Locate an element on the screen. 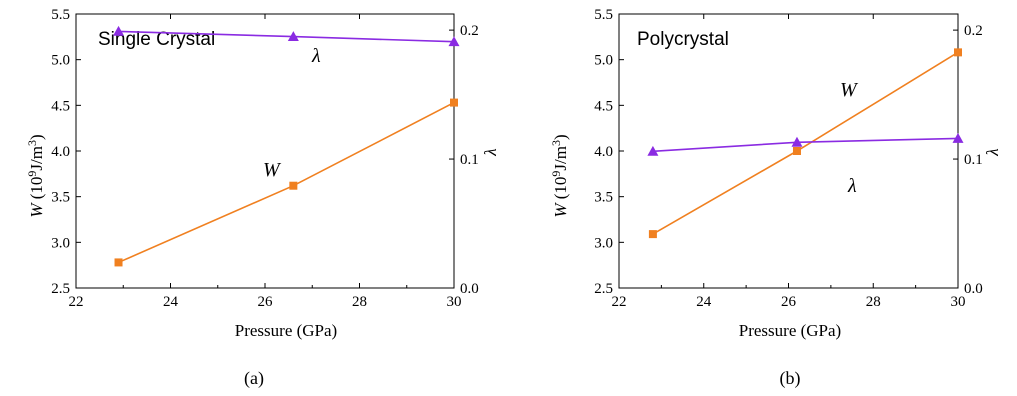  panel-title: Polycrystal is located at coordinates (683, 39).